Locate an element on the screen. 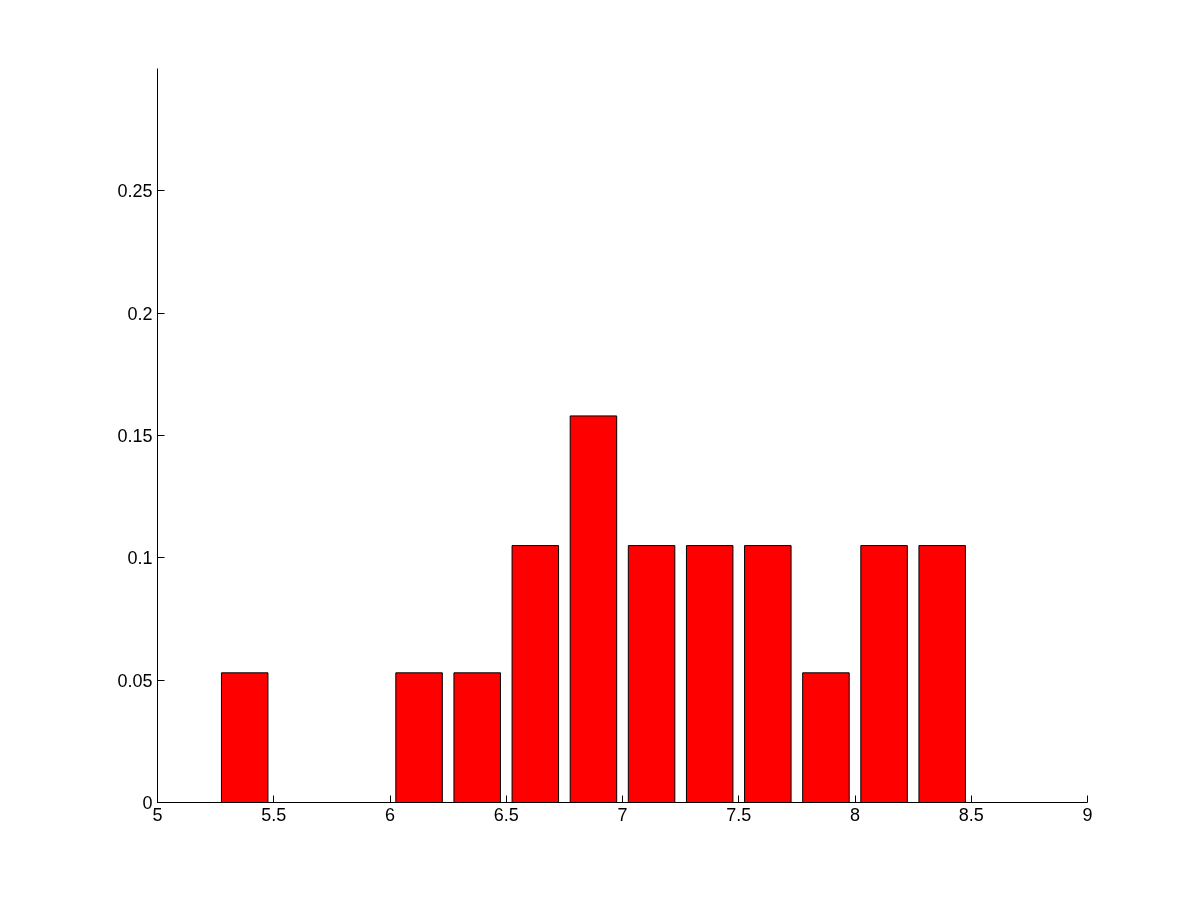 The height and width of the screenshot is (901, 1201). y-tick-label: 0.1 is located at coordinates (140, 558).